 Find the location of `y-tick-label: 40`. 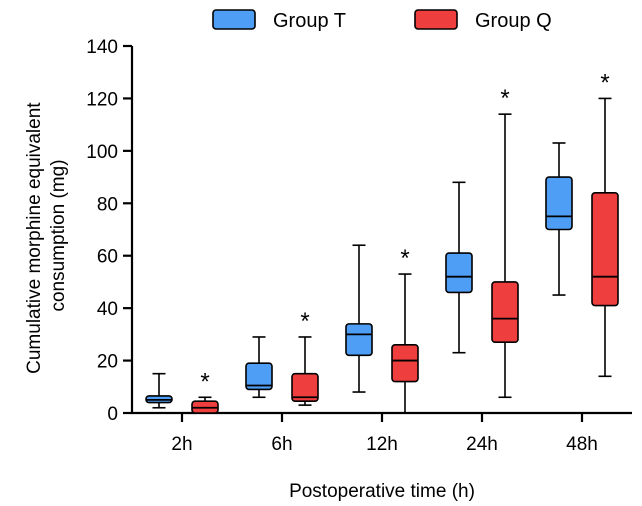

y-tick-label: 40 is located at coordinates (107, 309).